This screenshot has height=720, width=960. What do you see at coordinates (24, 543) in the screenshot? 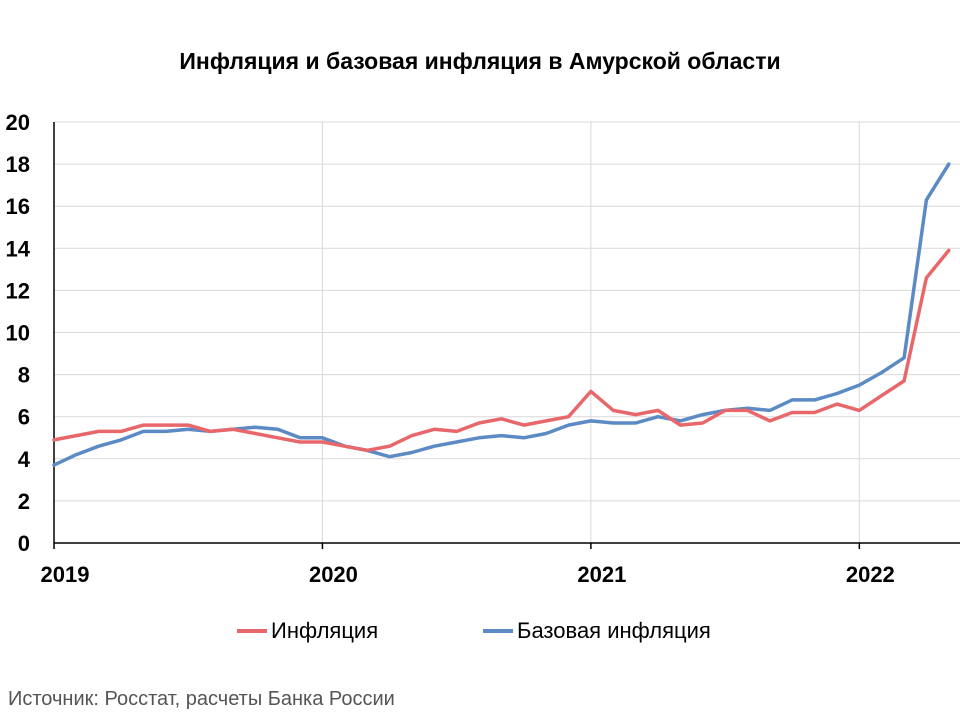
I see `y-tick-label-0: 0` at bounding box center [24, 543].